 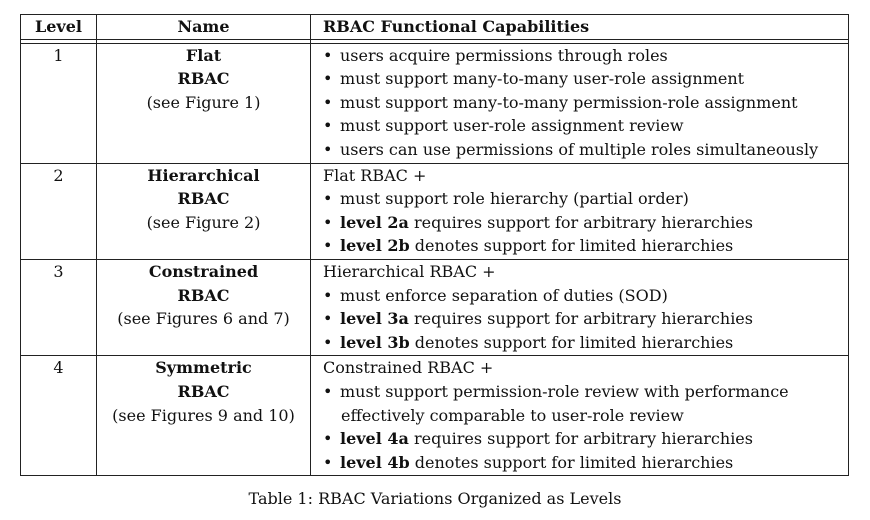 I want to click on capability-text: Constrained RBAC +, so click(x=408, y=368).